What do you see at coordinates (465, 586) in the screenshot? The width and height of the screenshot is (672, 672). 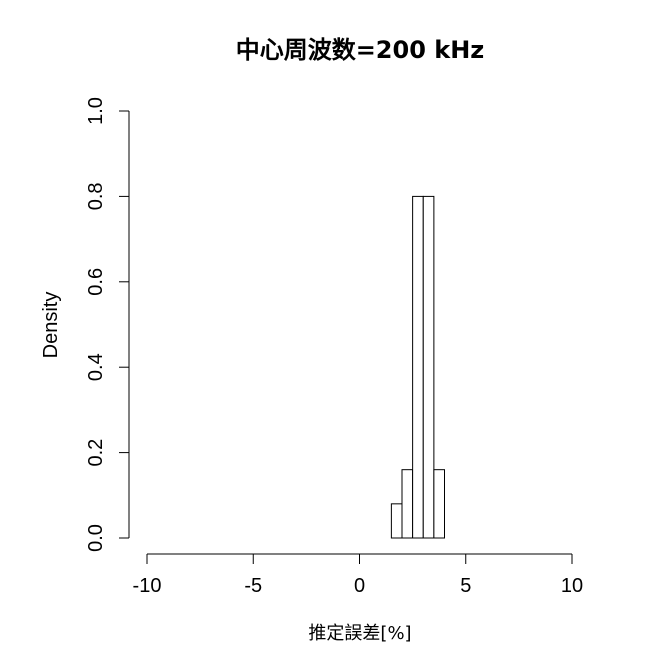 I see `x-tick-label: 5` at bounding box center [465, 586].